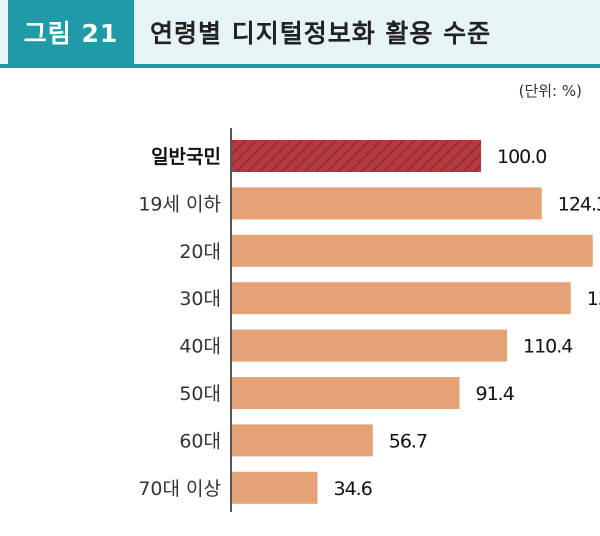 The height and width of the screenshot is (536, 600). I want to click on category-label: 70대 이상, so click(179, 489).